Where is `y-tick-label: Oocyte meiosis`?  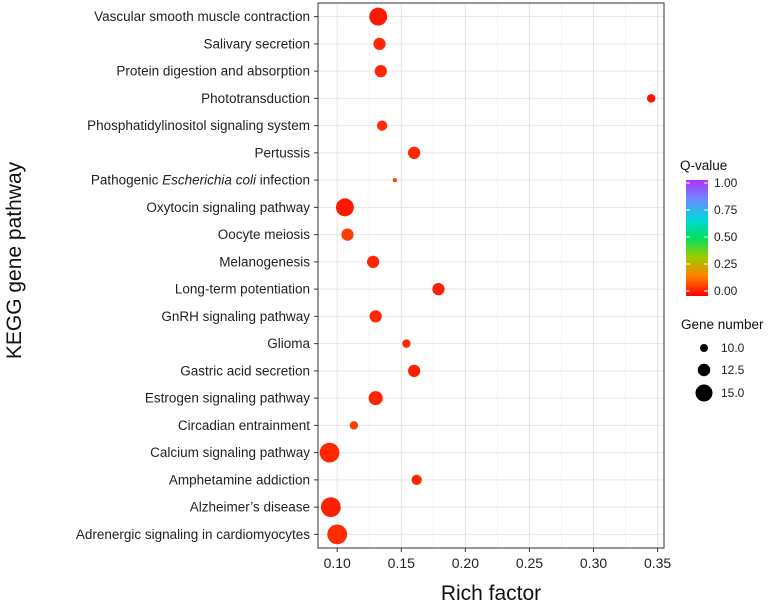
y-tick-label: Oocyte meiosis is located at coordinates (264, 234).